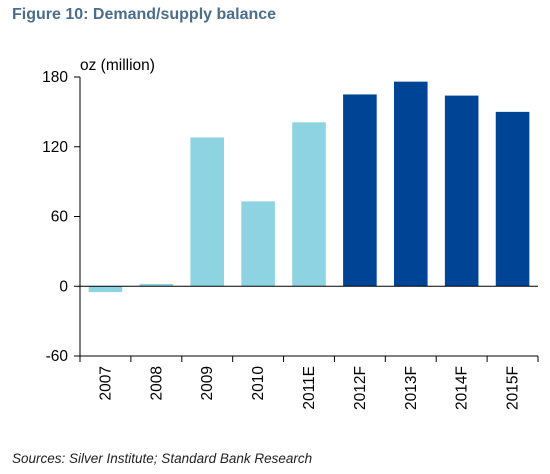  What do you see at coordinates (461, 191) in the screenshot?
I see `bar-2014f` at bounding box center [461, 191].